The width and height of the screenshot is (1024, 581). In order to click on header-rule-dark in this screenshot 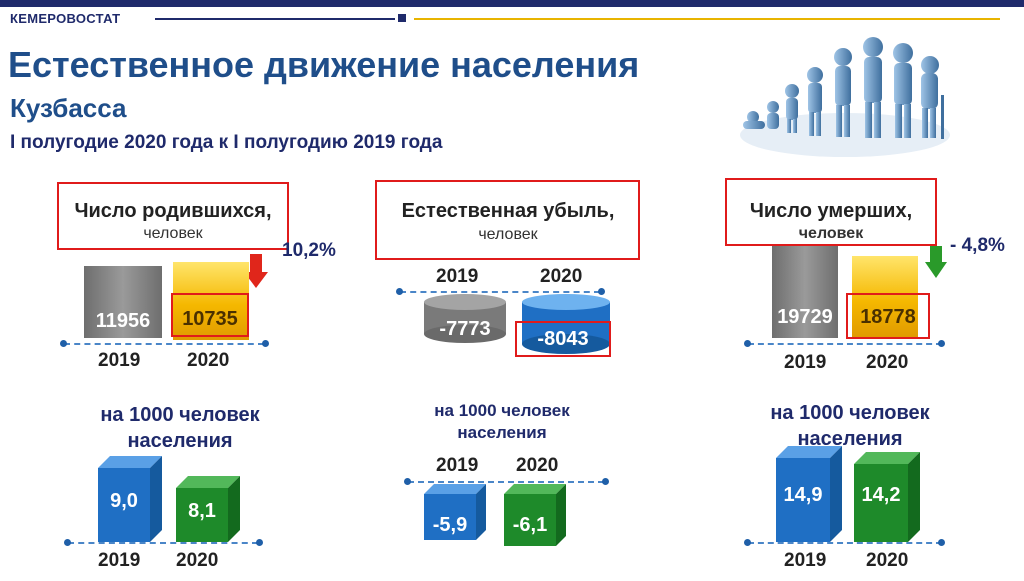, I will do `click(275, 19)`.